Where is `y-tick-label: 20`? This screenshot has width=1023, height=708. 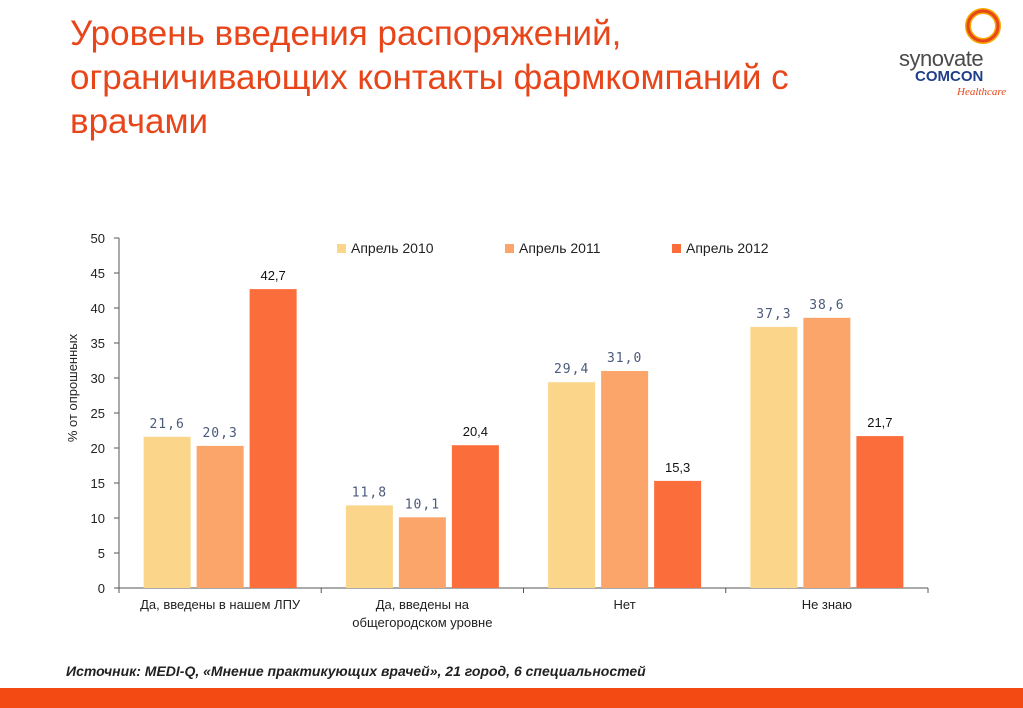 y-tick-label: 20 is located at coordinates (98, 448).